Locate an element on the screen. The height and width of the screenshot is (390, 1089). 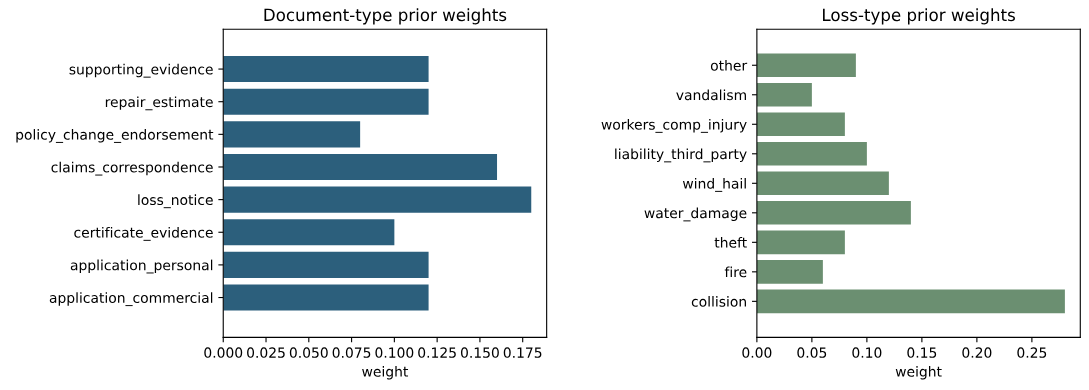
x-tick-label: 0.125 is located at coordinates (437, 352).